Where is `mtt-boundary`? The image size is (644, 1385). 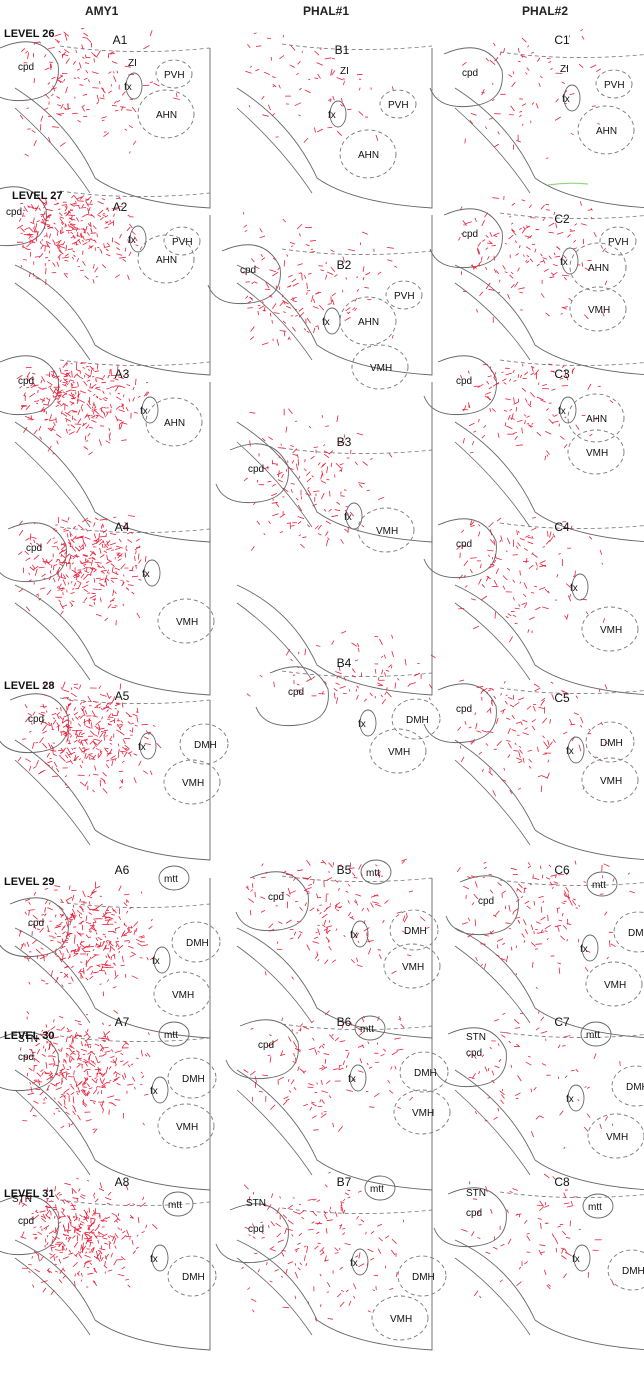
mtt-boundary is located at coordinates (376, 872).